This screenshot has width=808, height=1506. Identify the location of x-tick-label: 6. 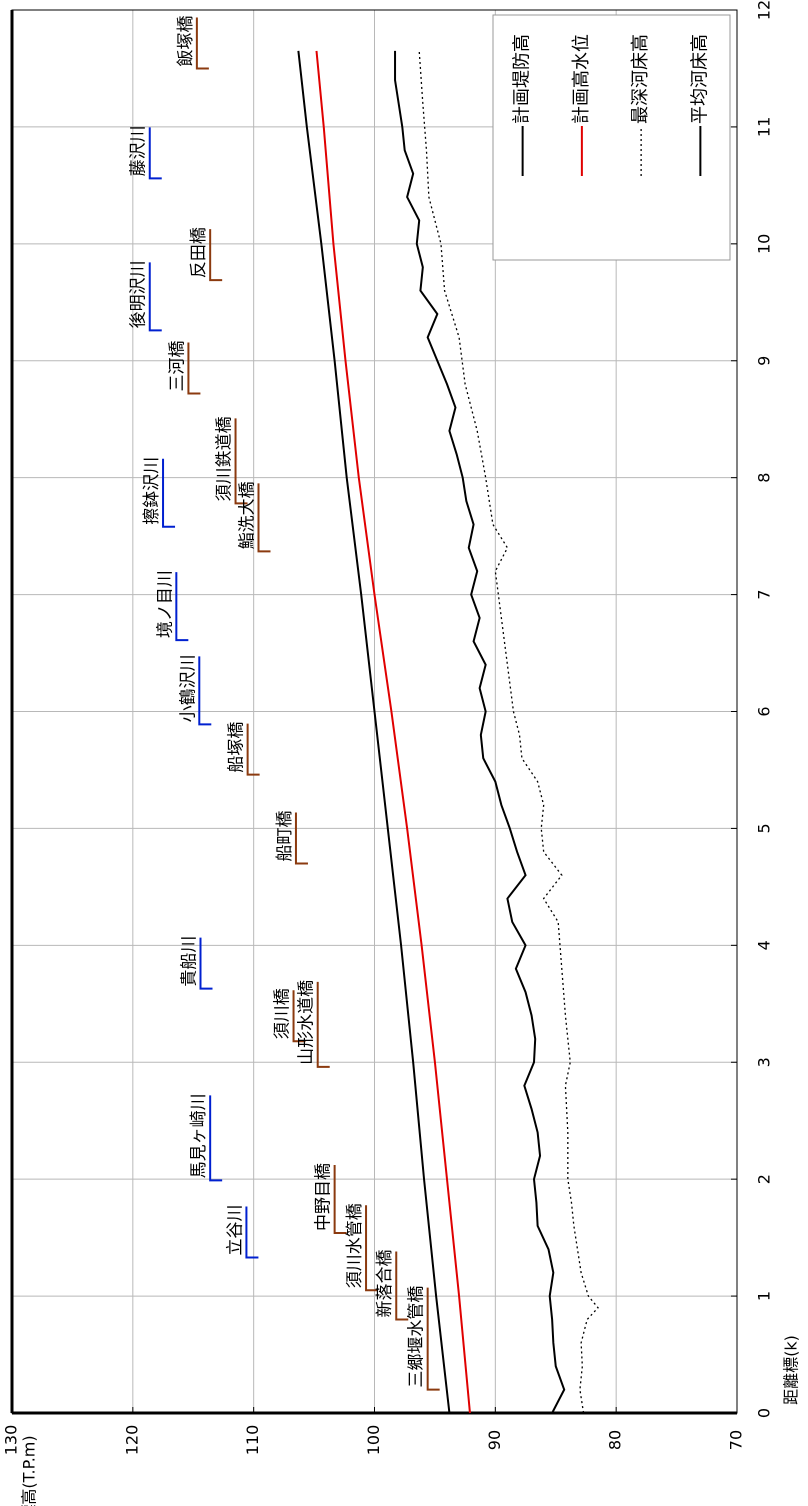
(764, 711).